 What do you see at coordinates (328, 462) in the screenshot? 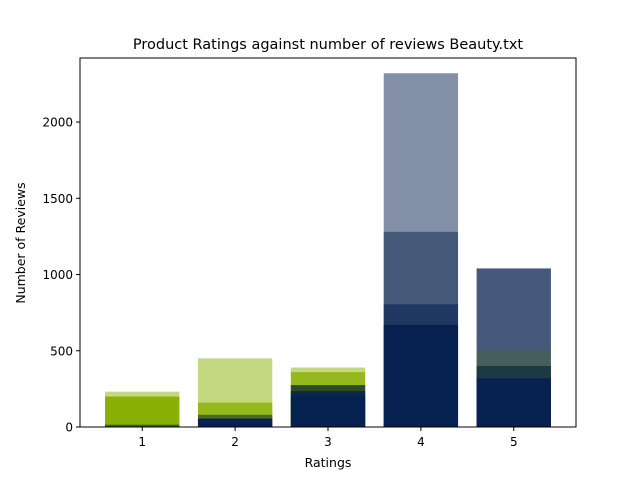
I see `x-axis-label: Ratings` at bounding box center [328, 462].